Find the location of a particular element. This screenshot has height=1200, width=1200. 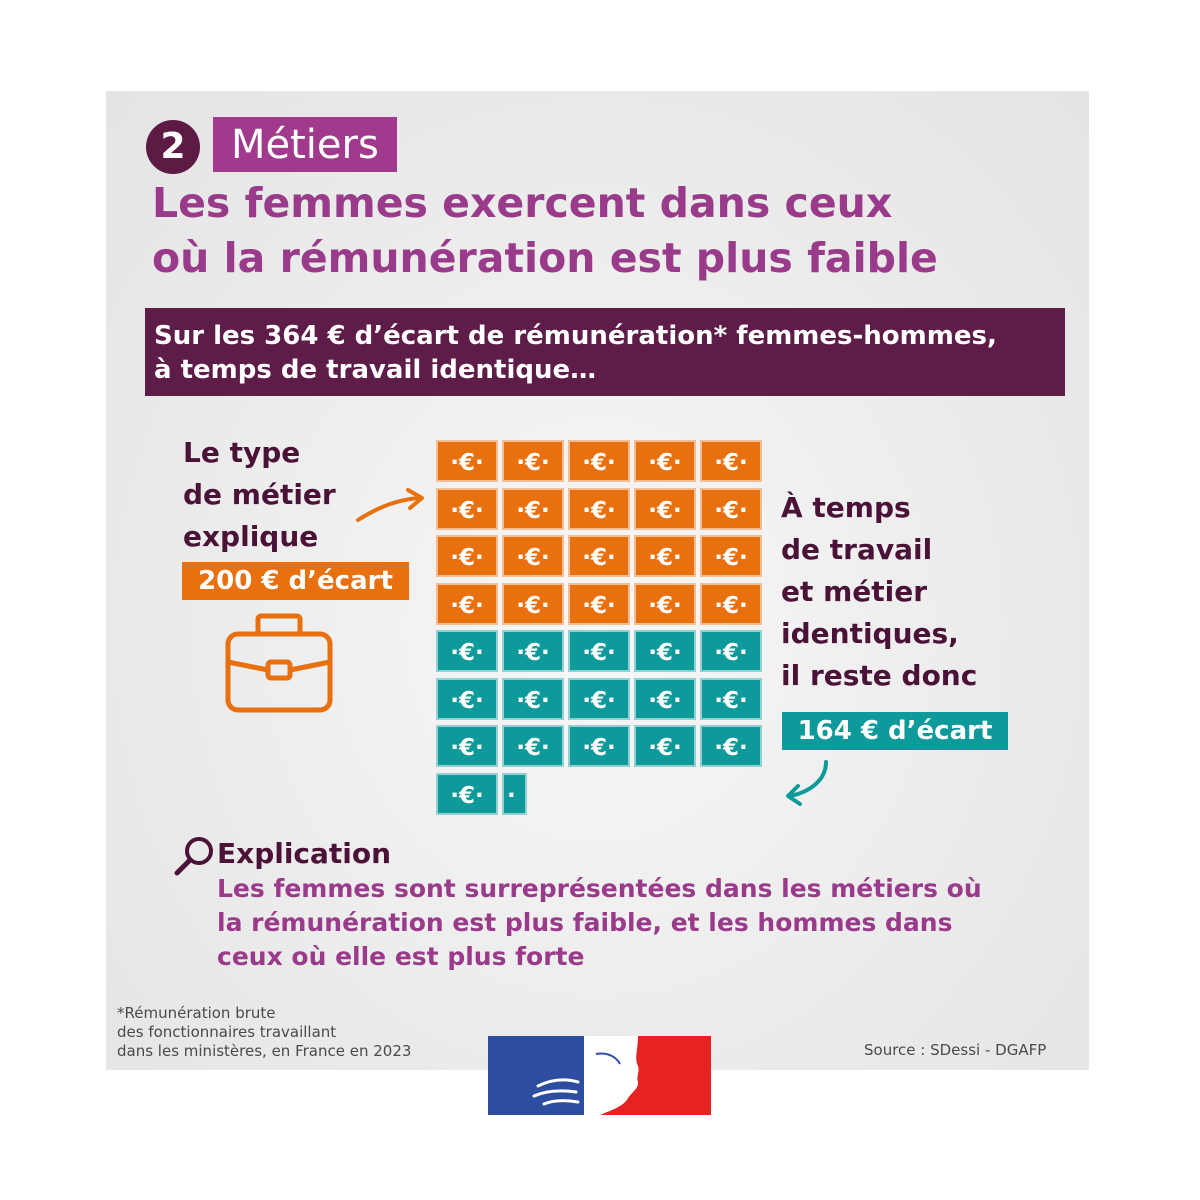

remaining-gap-badge: 164 € d’écart is located at coordinates (895, 731).